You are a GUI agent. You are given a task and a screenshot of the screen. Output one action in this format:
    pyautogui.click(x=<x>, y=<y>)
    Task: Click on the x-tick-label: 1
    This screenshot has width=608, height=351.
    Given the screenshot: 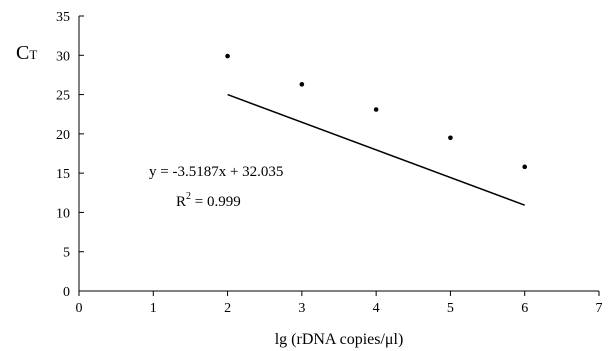 What is the action you would take?
    pyautogui.click(x=153, y=308)
    